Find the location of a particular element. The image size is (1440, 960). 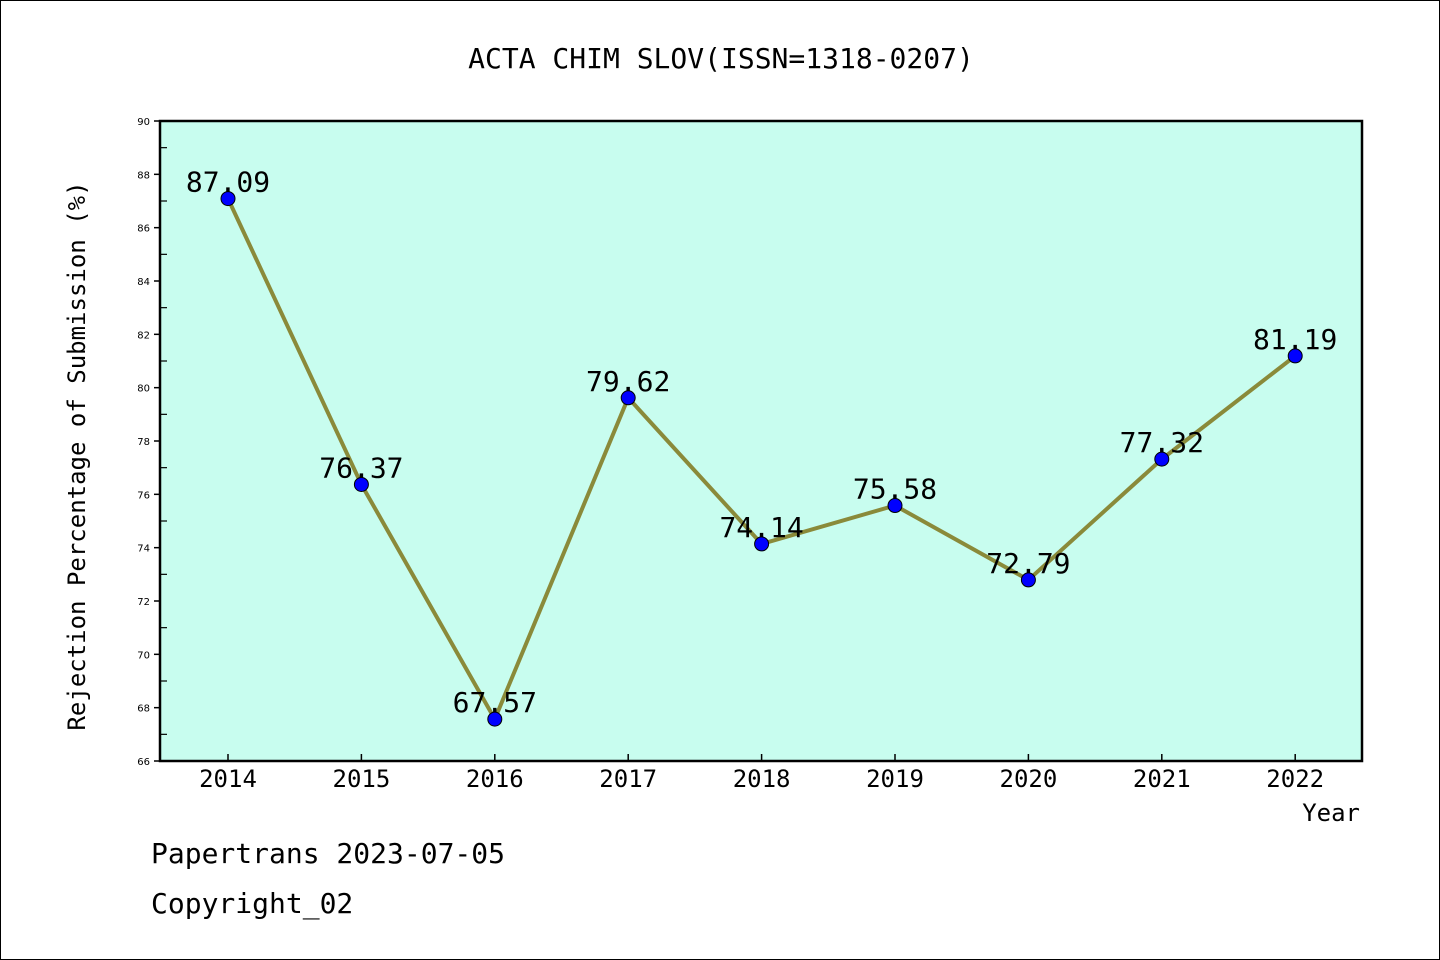

footer-copyright: Copyright_02 is located at coordinates (252, 903).